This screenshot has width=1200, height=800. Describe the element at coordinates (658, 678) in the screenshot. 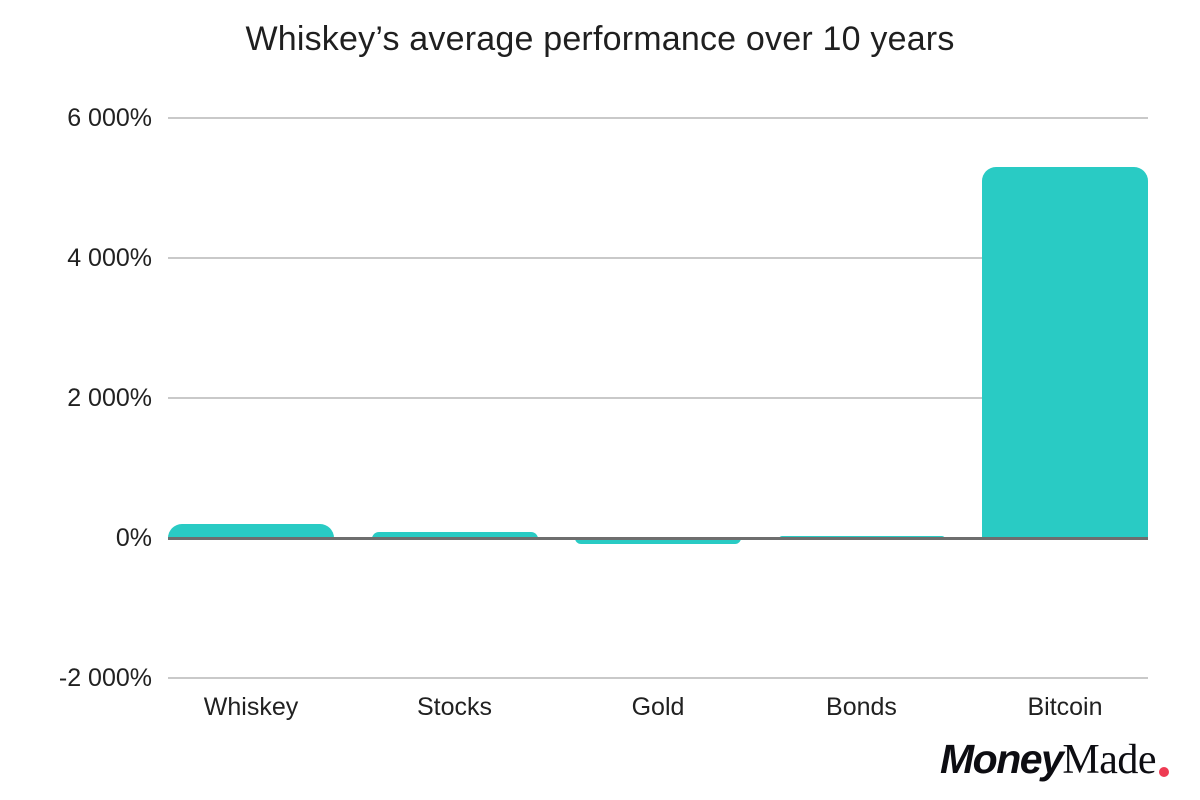

I see `gridline--2000` at that location.